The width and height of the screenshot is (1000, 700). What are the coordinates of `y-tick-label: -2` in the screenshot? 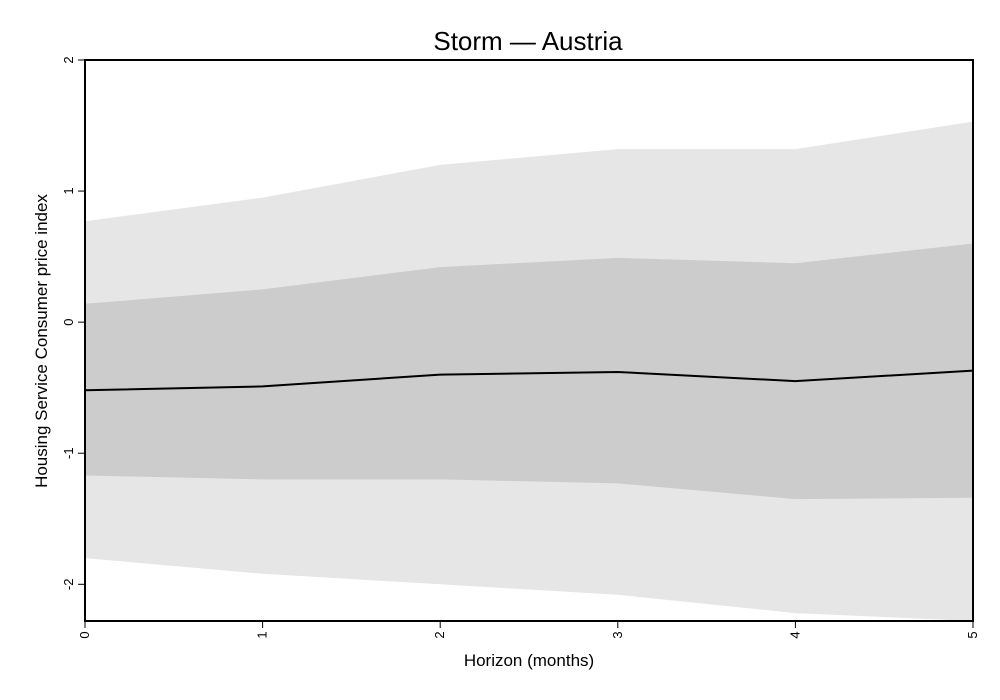 It's located at (68, 585).